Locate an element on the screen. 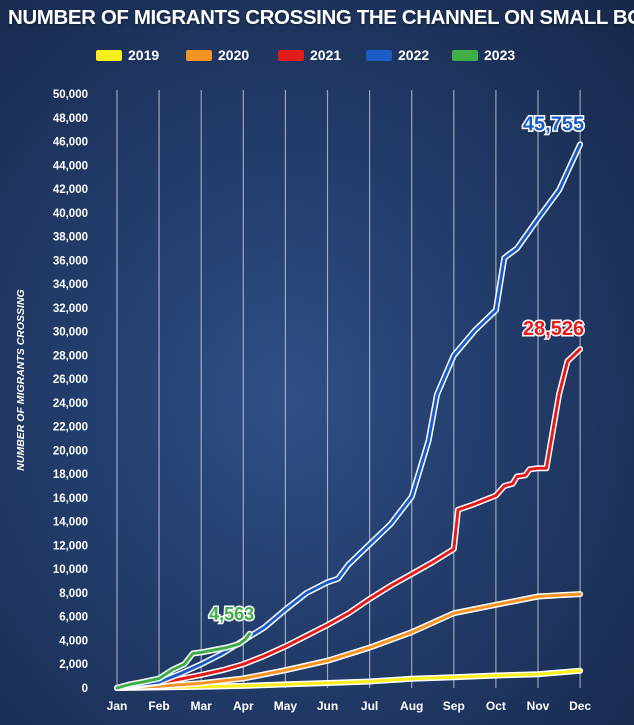  y-tick-label: 16,000 is located at coordinates (70, 499).